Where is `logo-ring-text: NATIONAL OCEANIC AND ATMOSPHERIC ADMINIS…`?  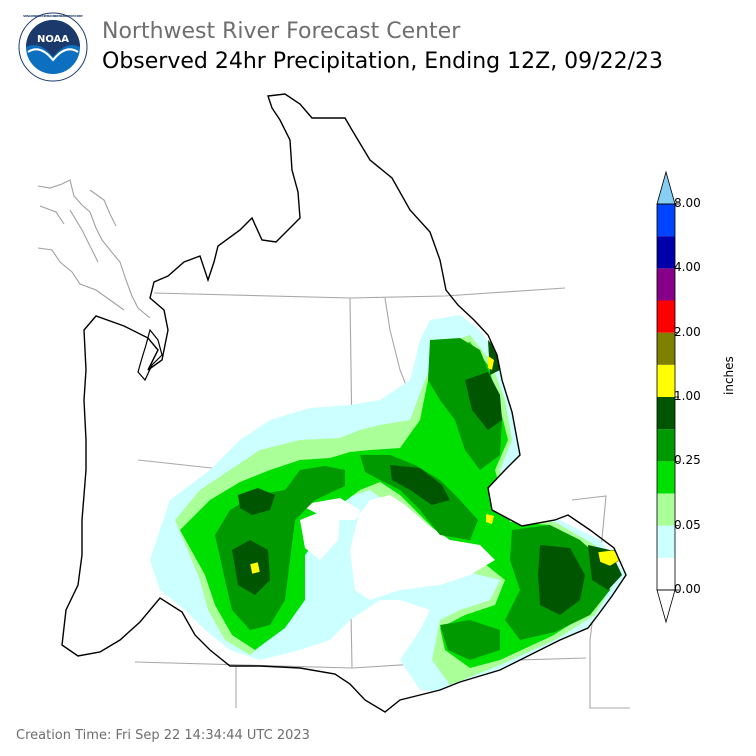 logo-ring-text: NATIONAL OCEANIC AND ATMOSPHERIC ADMINIS… is located at coordinates (53, 16).